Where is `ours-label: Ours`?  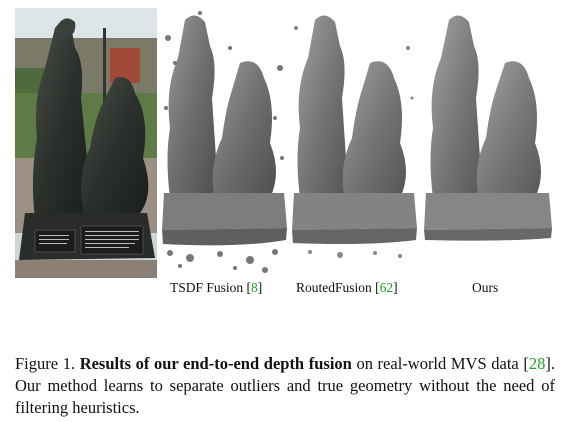
ours-label: Ours is located at coordinates (485, 287).